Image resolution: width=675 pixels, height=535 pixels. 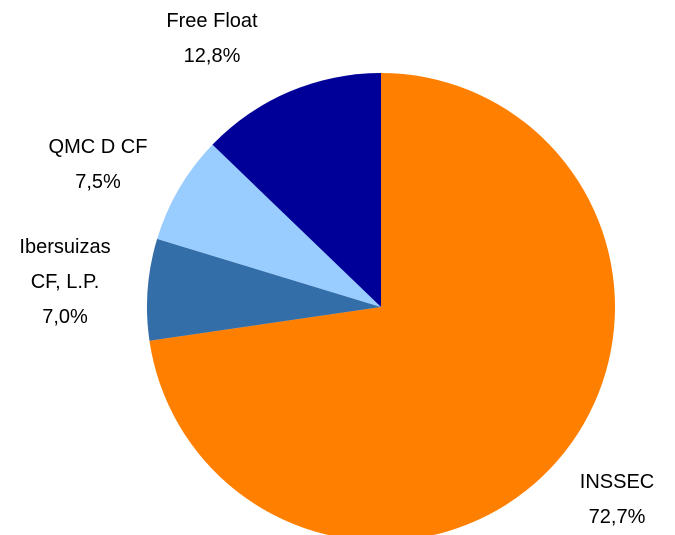 I want to click on slice-label: Free Float 12,8%, so click(x=212, y=39).